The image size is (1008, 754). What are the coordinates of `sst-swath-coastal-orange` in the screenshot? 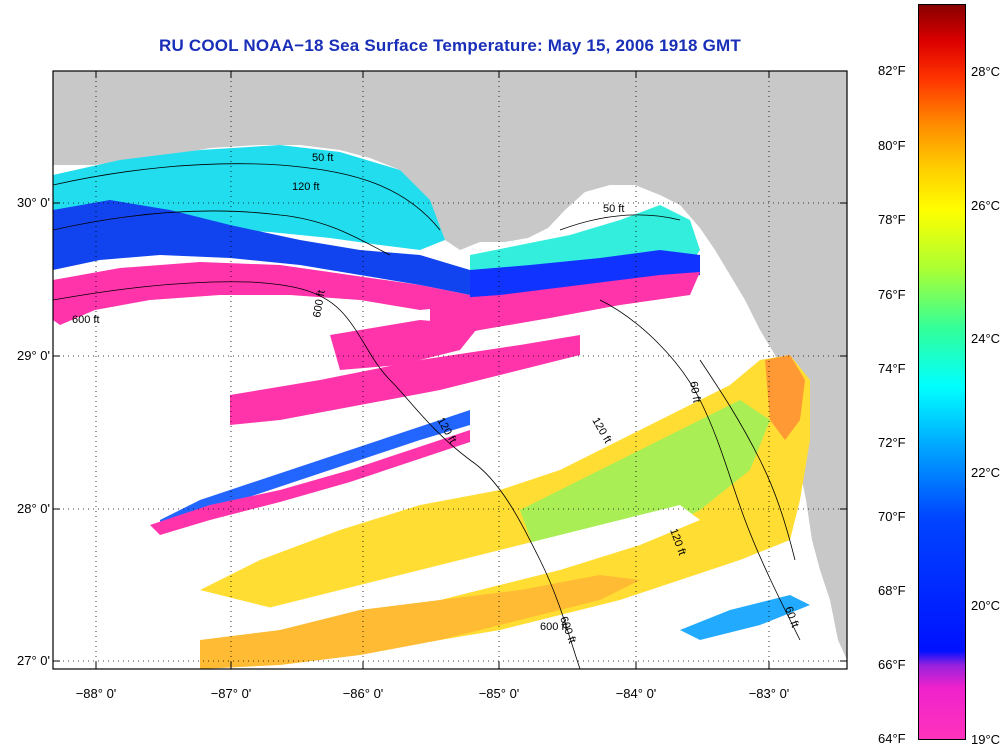 It's located at (785, 397).